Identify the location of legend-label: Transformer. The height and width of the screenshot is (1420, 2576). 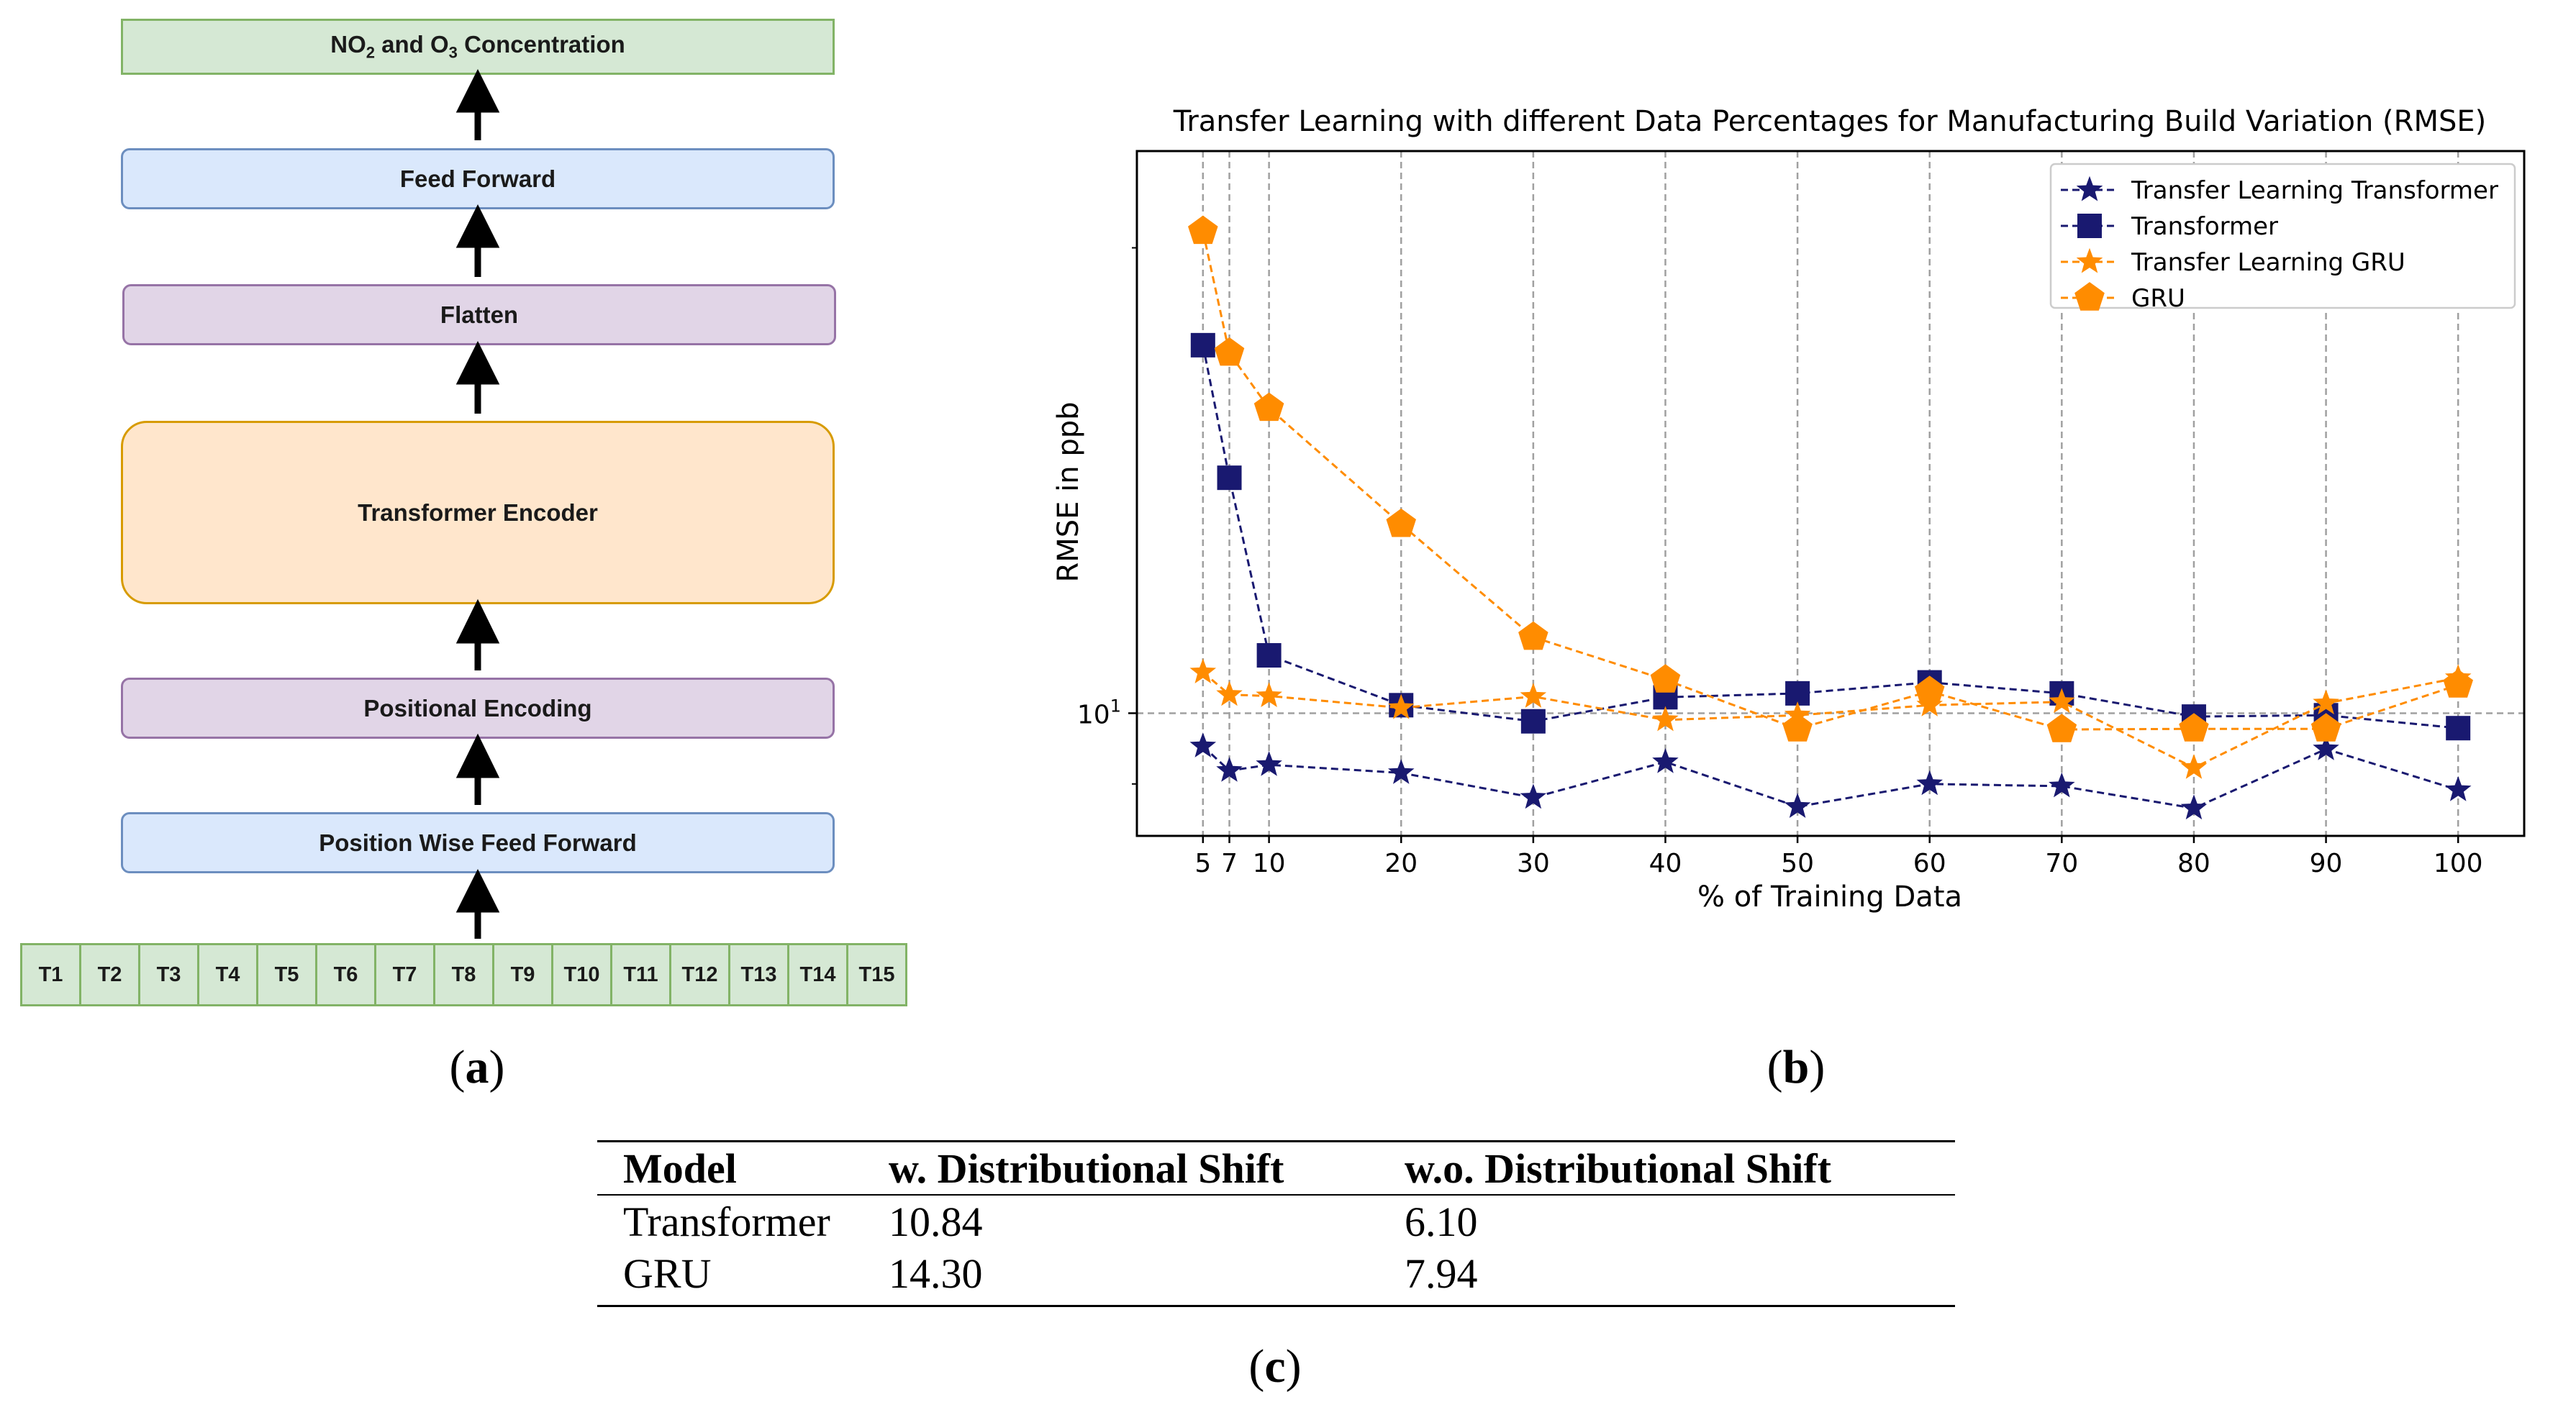
(2204, 226).